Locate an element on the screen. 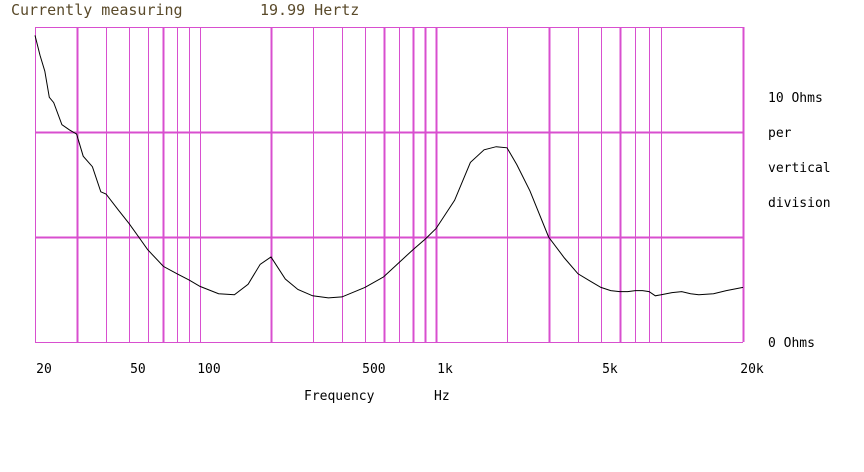 This screenshot has width=864, height=472. right-label-division: division is located at coordinates (799, 203).